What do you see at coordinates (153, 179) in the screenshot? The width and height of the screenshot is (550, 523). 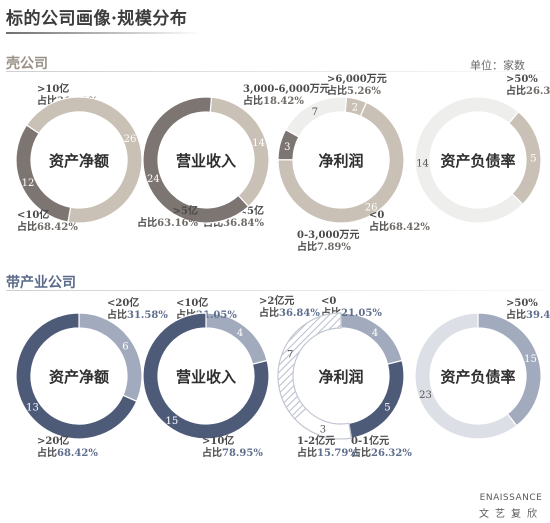 I see `slice-value-label: 24` at bounding box center [153, 179].